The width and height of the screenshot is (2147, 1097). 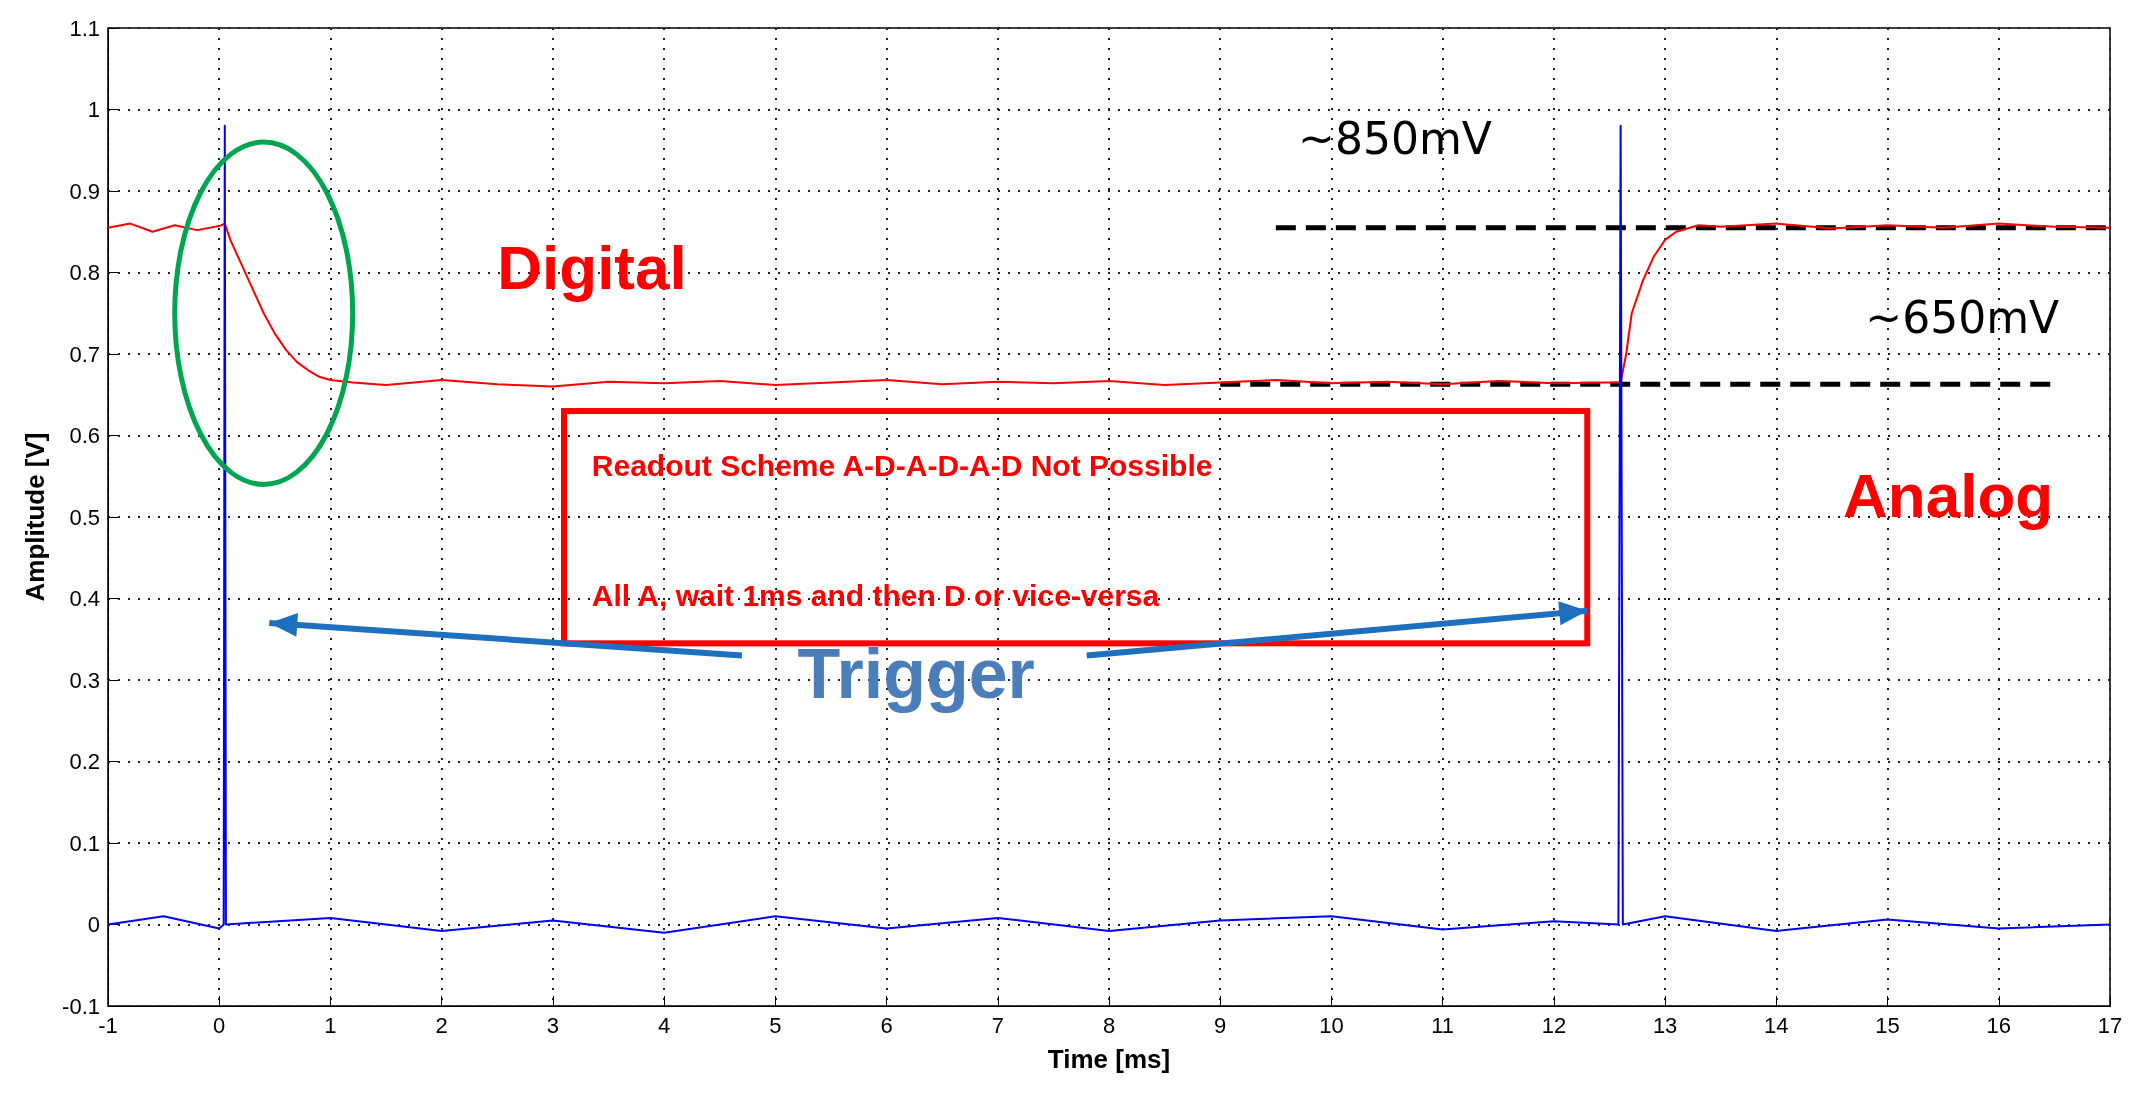 I want to click on annotation: Analog, so click(x=1948, y=496).